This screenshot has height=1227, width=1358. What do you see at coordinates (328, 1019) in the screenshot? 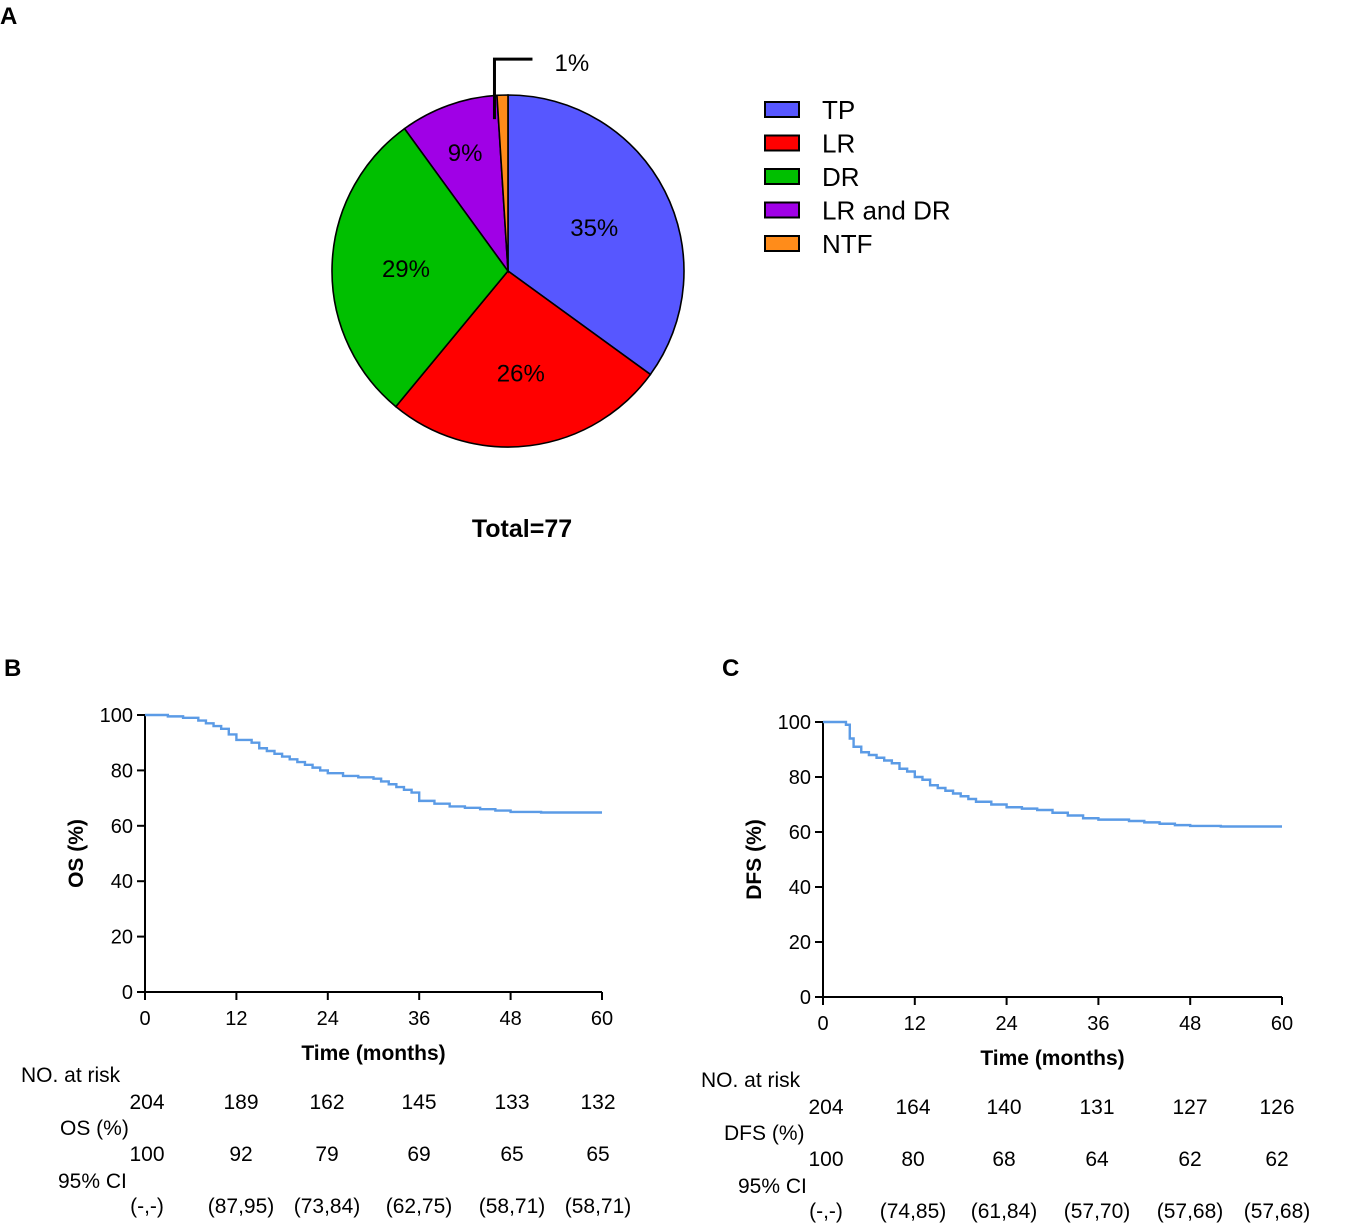
I see `os-xtick-label: 24` at bounding box center [328, 1019].